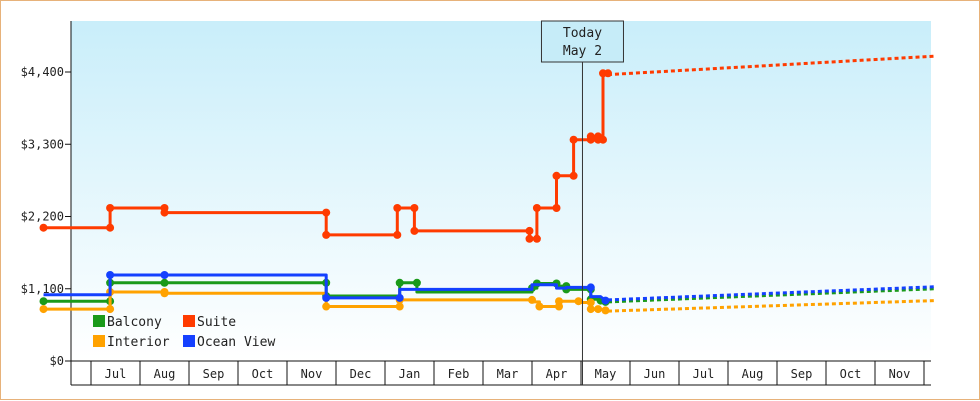 The image size is (980, 401). What do you see at coordinates (42, 217) in the screenshot?
I see `y-tick-label: $2,200` at bounding box center [42, 217].